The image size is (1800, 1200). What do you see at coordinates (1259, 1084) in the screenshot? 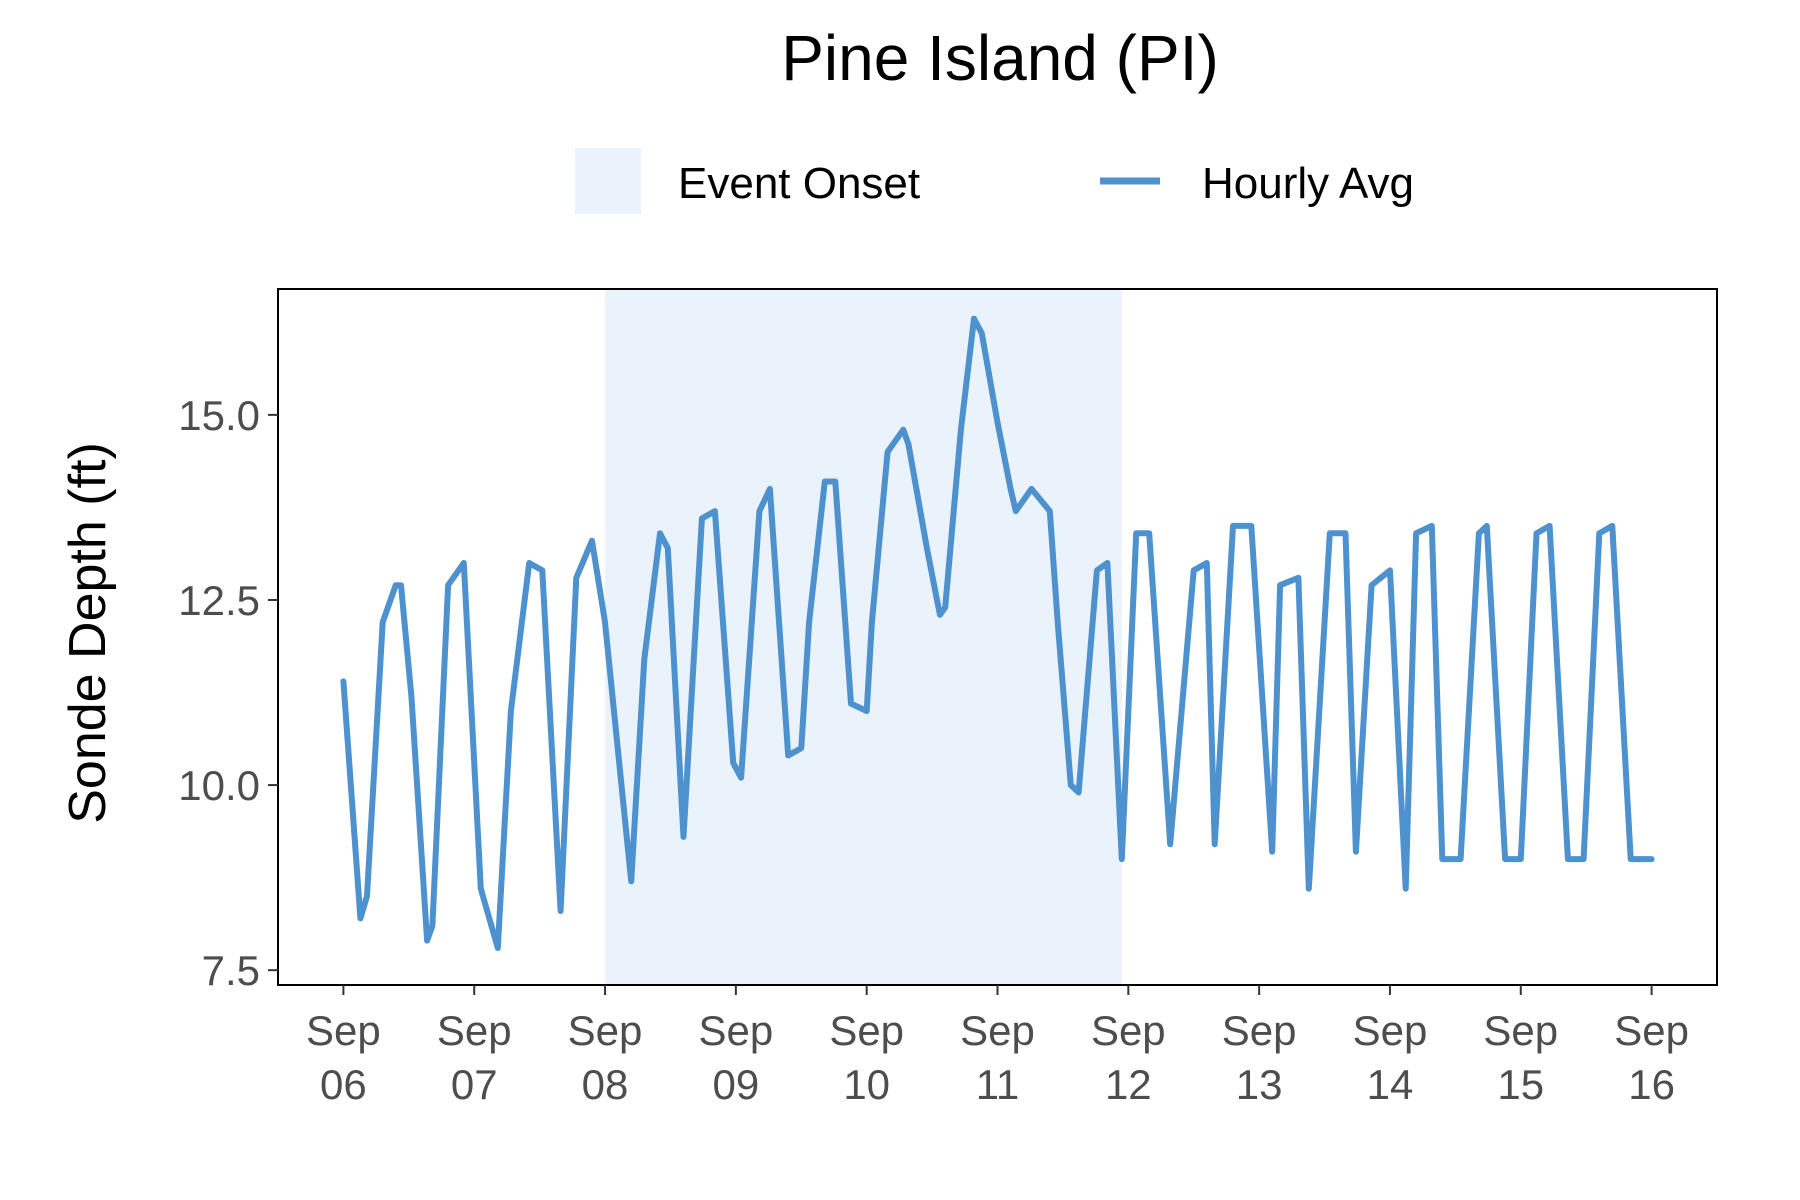
I see `x-tick-label-day: 13` at bounding box center [1259, 1084].